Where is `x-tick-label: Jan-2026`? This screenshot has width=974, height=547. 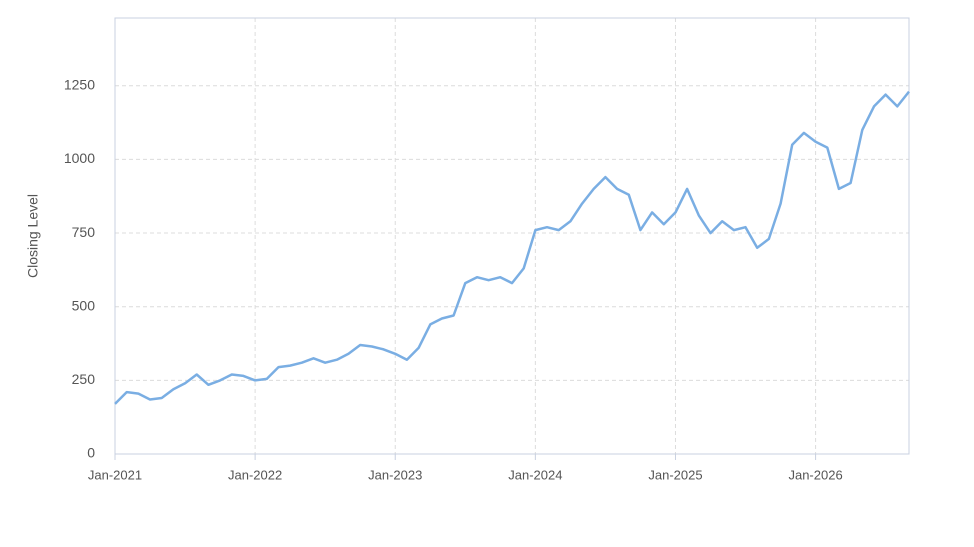
x-tick-label: Jan-2026 is located at coordinates (815, 474).